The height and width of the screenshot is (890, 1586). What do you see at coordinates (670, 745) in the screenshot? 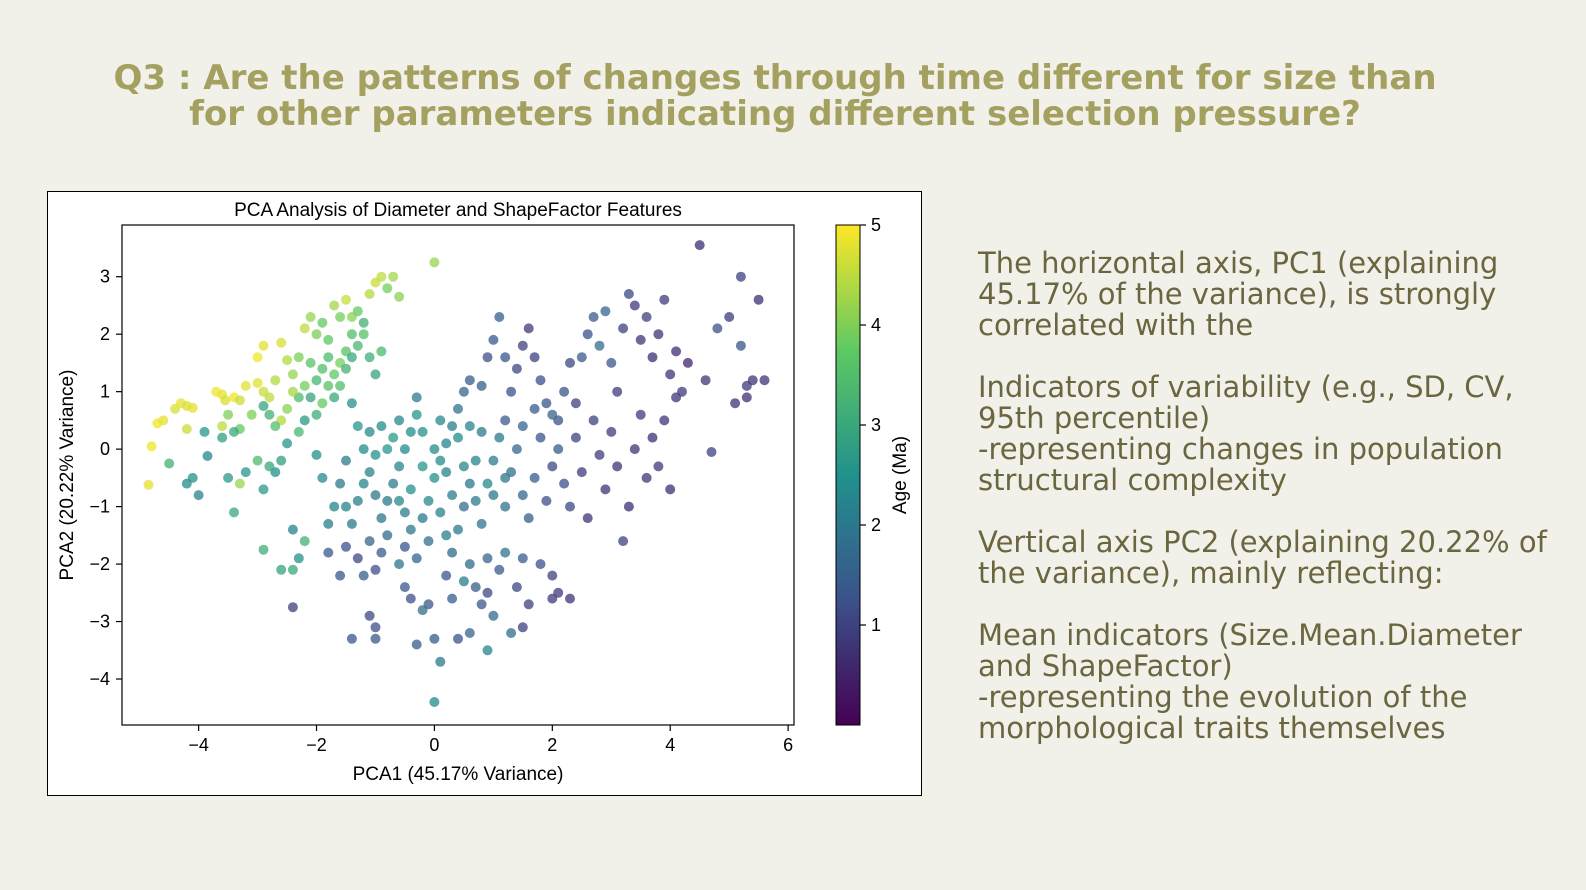
I see `x-tick-label: 4` at bounding box center [670, 745].